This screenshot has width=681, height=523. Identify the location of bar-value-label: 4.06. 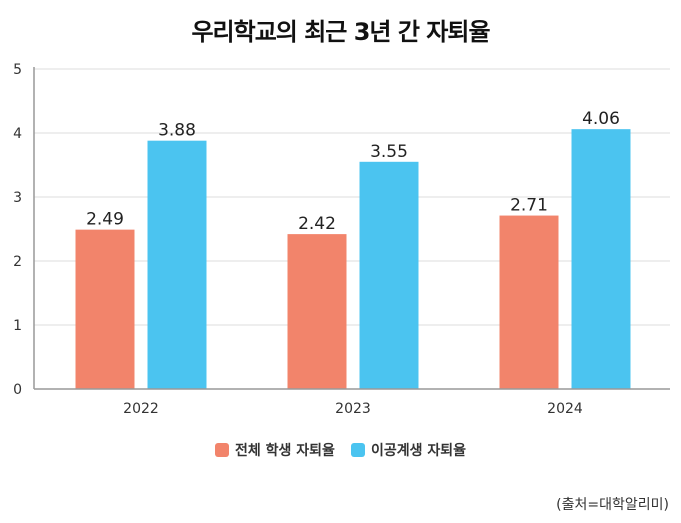
(601, 119).